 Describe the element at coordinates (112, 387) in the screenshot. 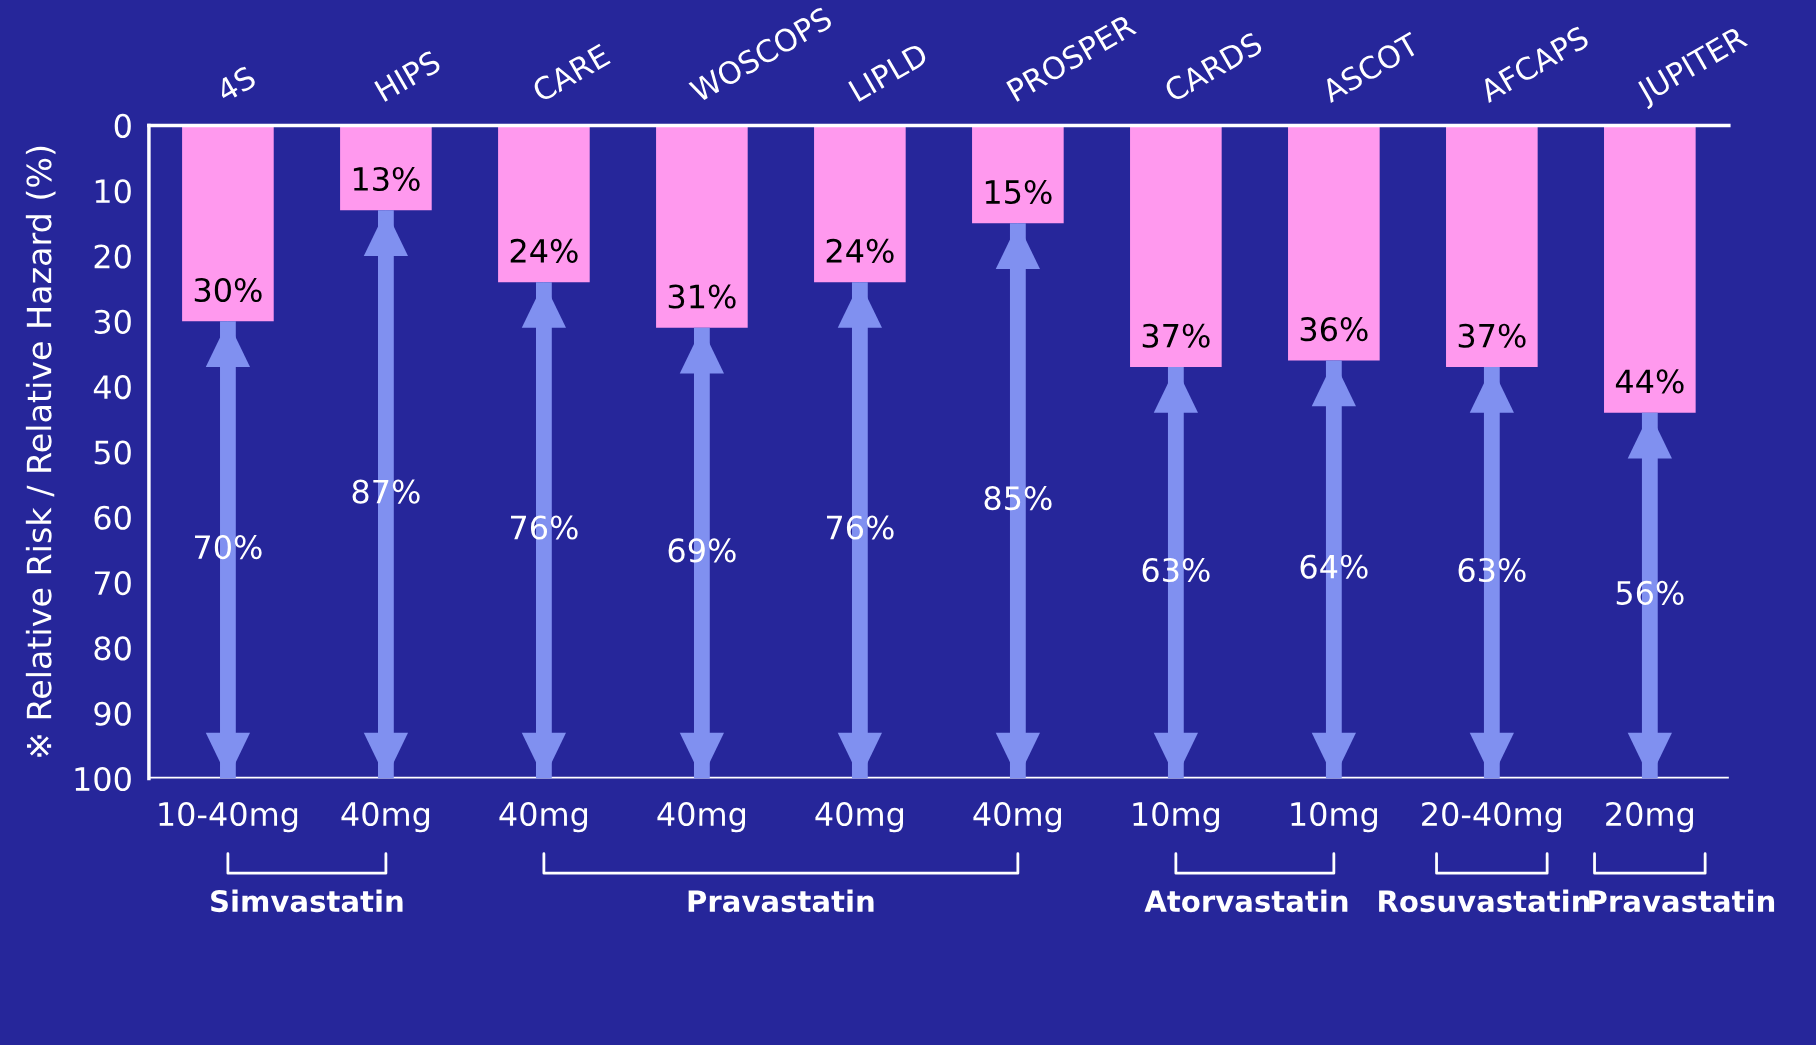

I see `y-tick-label: 40` at that location.